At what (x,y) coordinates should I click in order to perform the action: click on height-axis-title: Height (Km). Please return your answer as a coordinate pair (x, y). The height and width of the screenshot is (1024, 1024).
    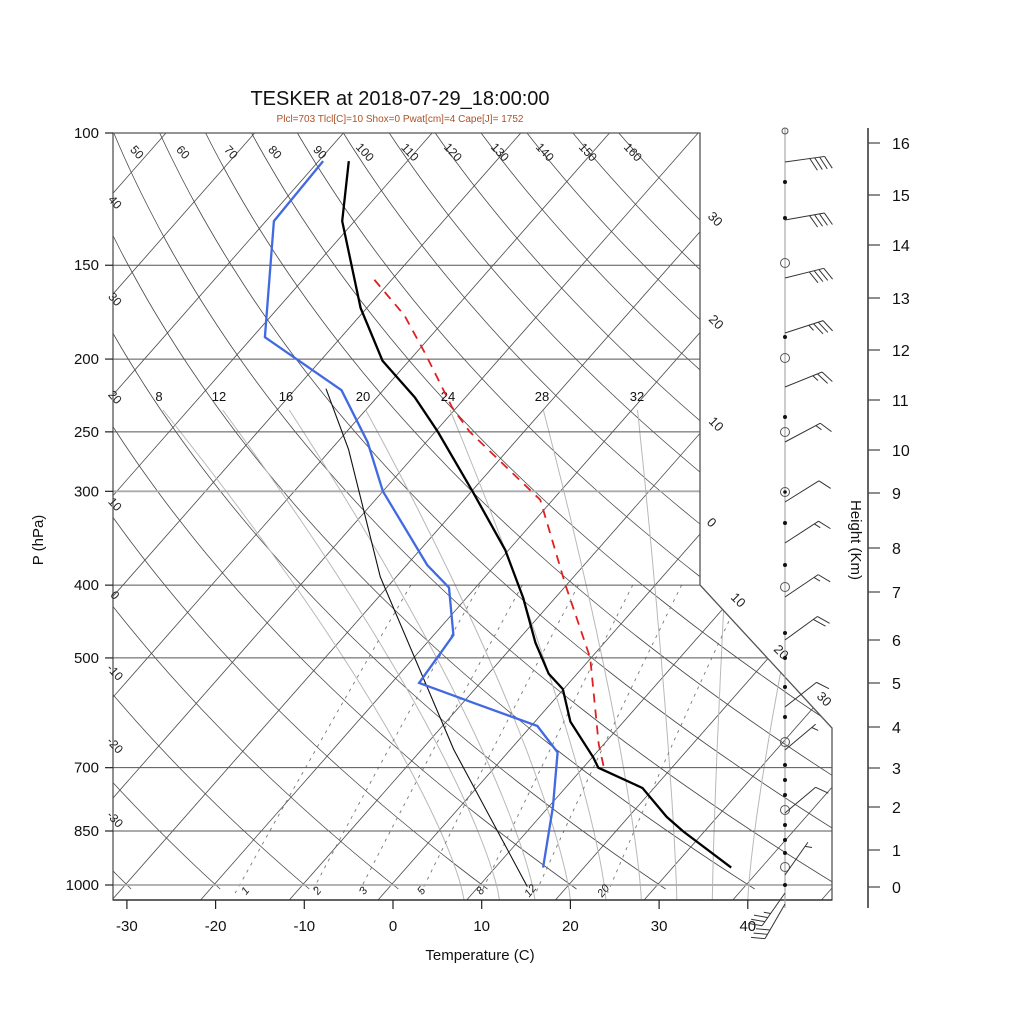
    Looking at the image, I should click on (855, 540).